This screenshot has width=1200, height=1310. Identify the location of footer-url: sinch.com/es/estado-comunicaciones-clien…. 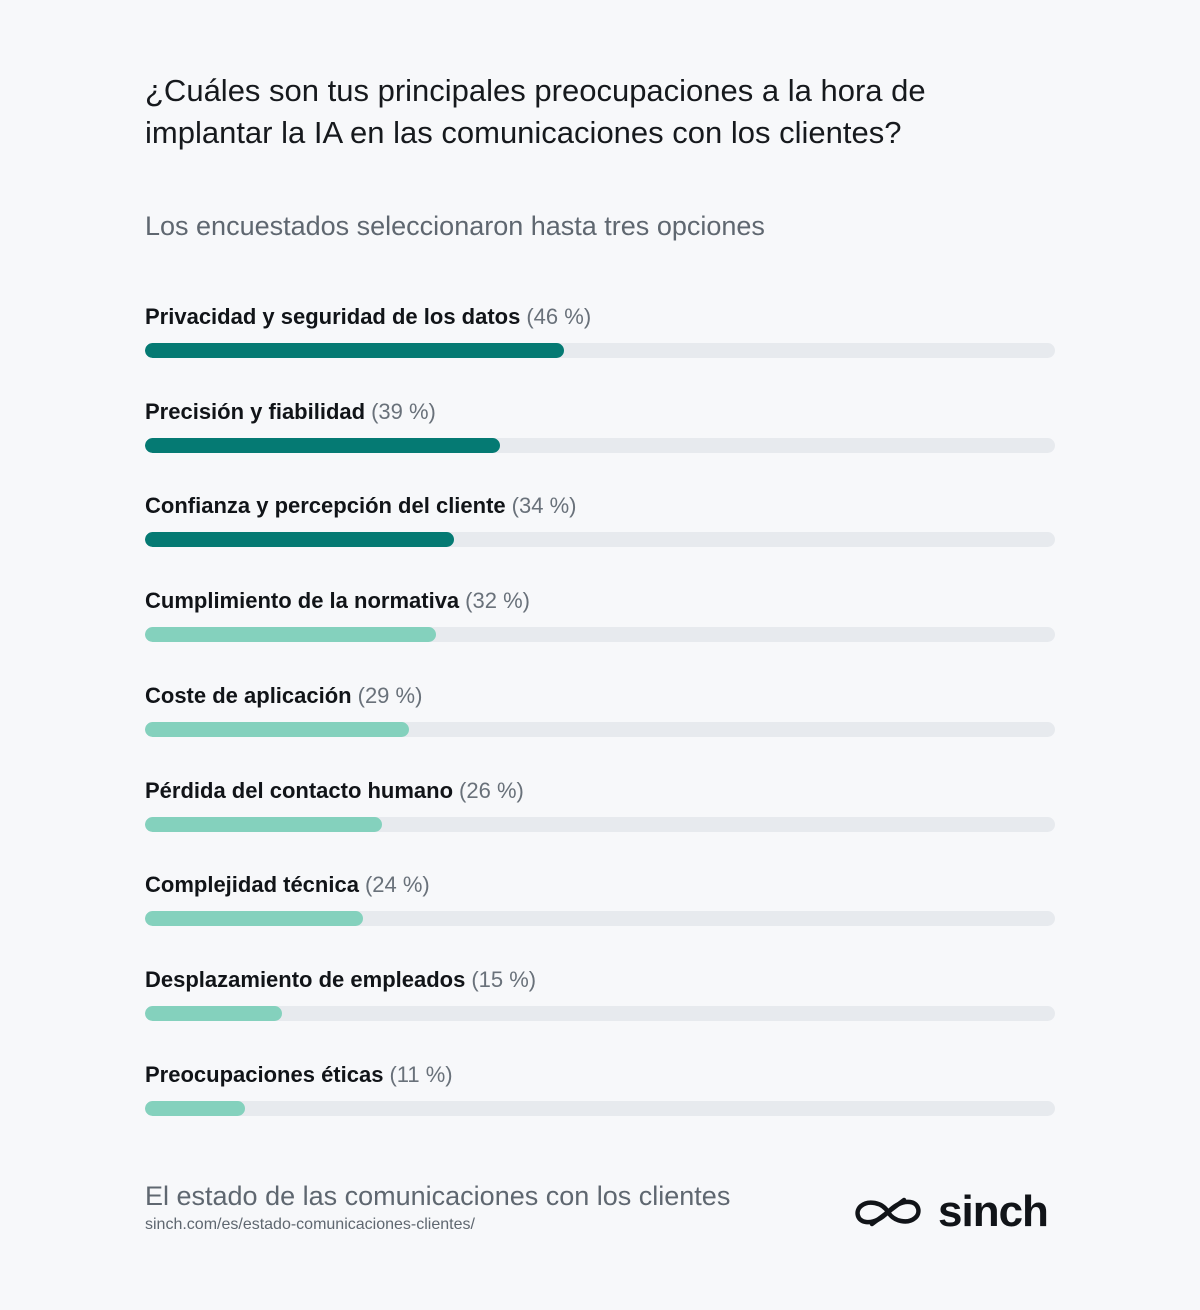
(310, 1224).